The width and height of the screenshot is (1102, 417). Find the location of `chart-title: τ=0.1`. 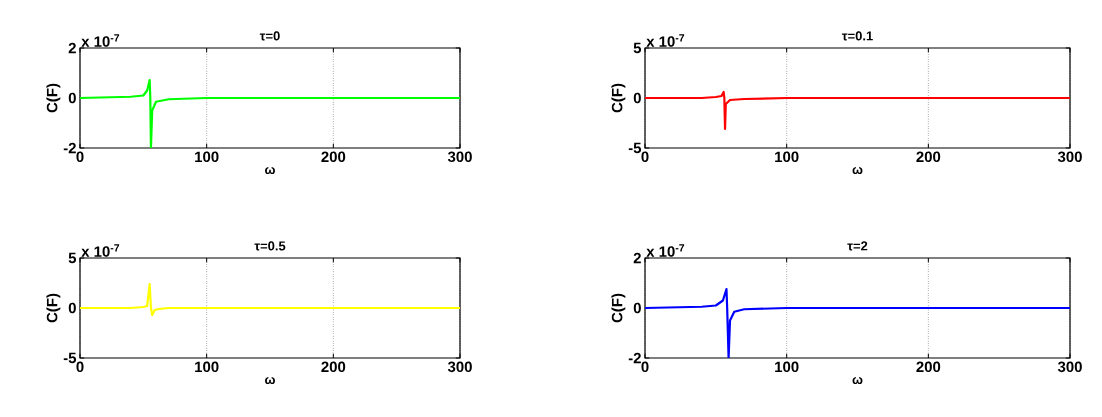

chart-title: τ=0.1 is located at coordinates (857, 36).